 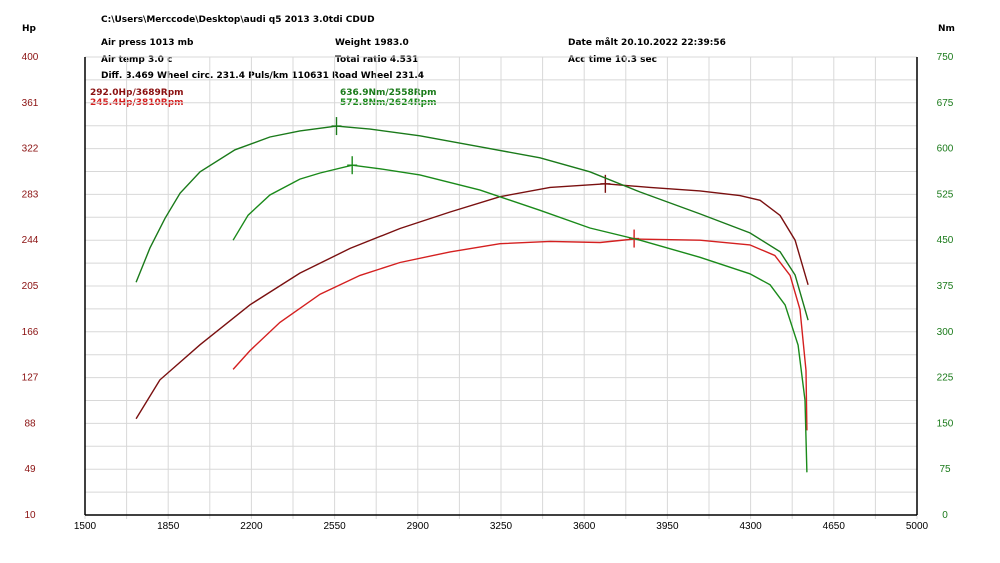 What do you see at coordinates (945, 469) in the screenshot?
I see `y-right-tick-label: 75` at bounding box center [945, 469].